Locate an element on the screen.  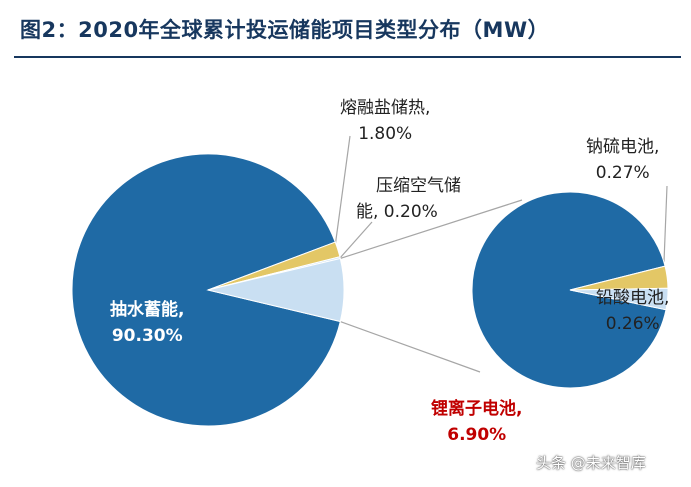
connector-top is located at coordinates (431, 229).